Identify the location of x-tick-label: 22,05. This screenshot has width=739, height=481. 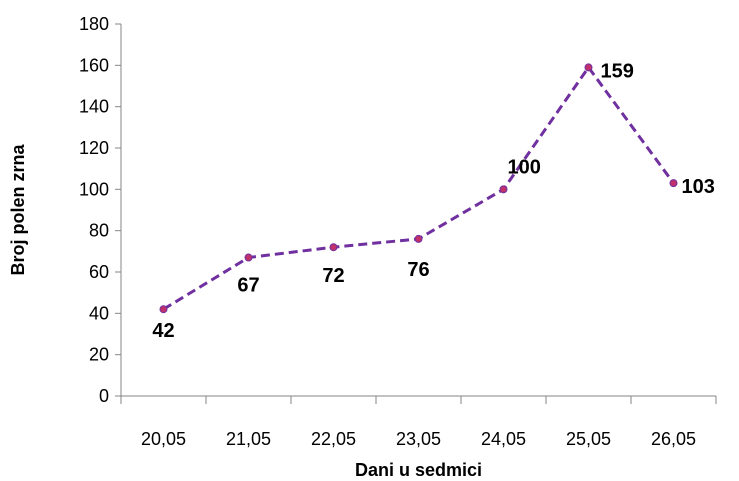
(333, 439).